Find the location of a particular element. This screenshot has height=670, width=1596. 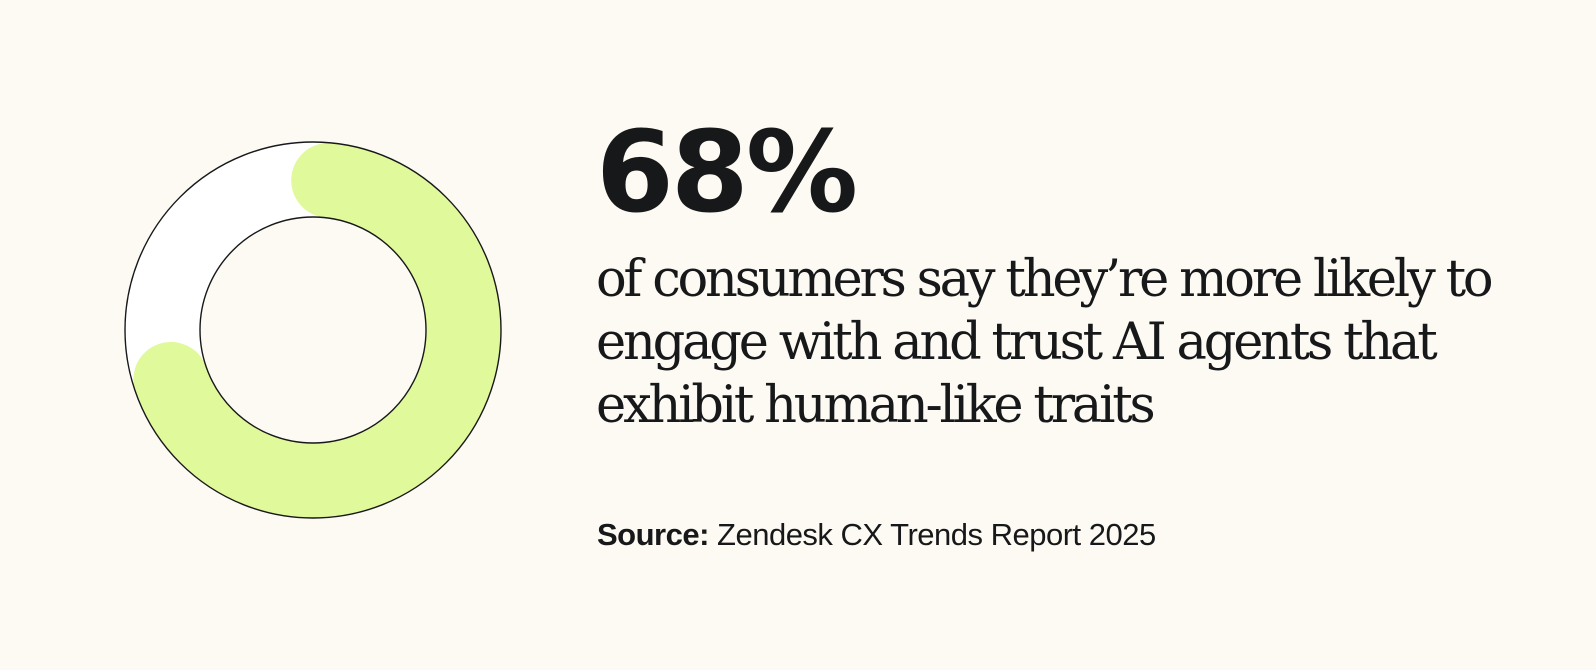

stat-value: 68% is located at coordinates (727, 173).